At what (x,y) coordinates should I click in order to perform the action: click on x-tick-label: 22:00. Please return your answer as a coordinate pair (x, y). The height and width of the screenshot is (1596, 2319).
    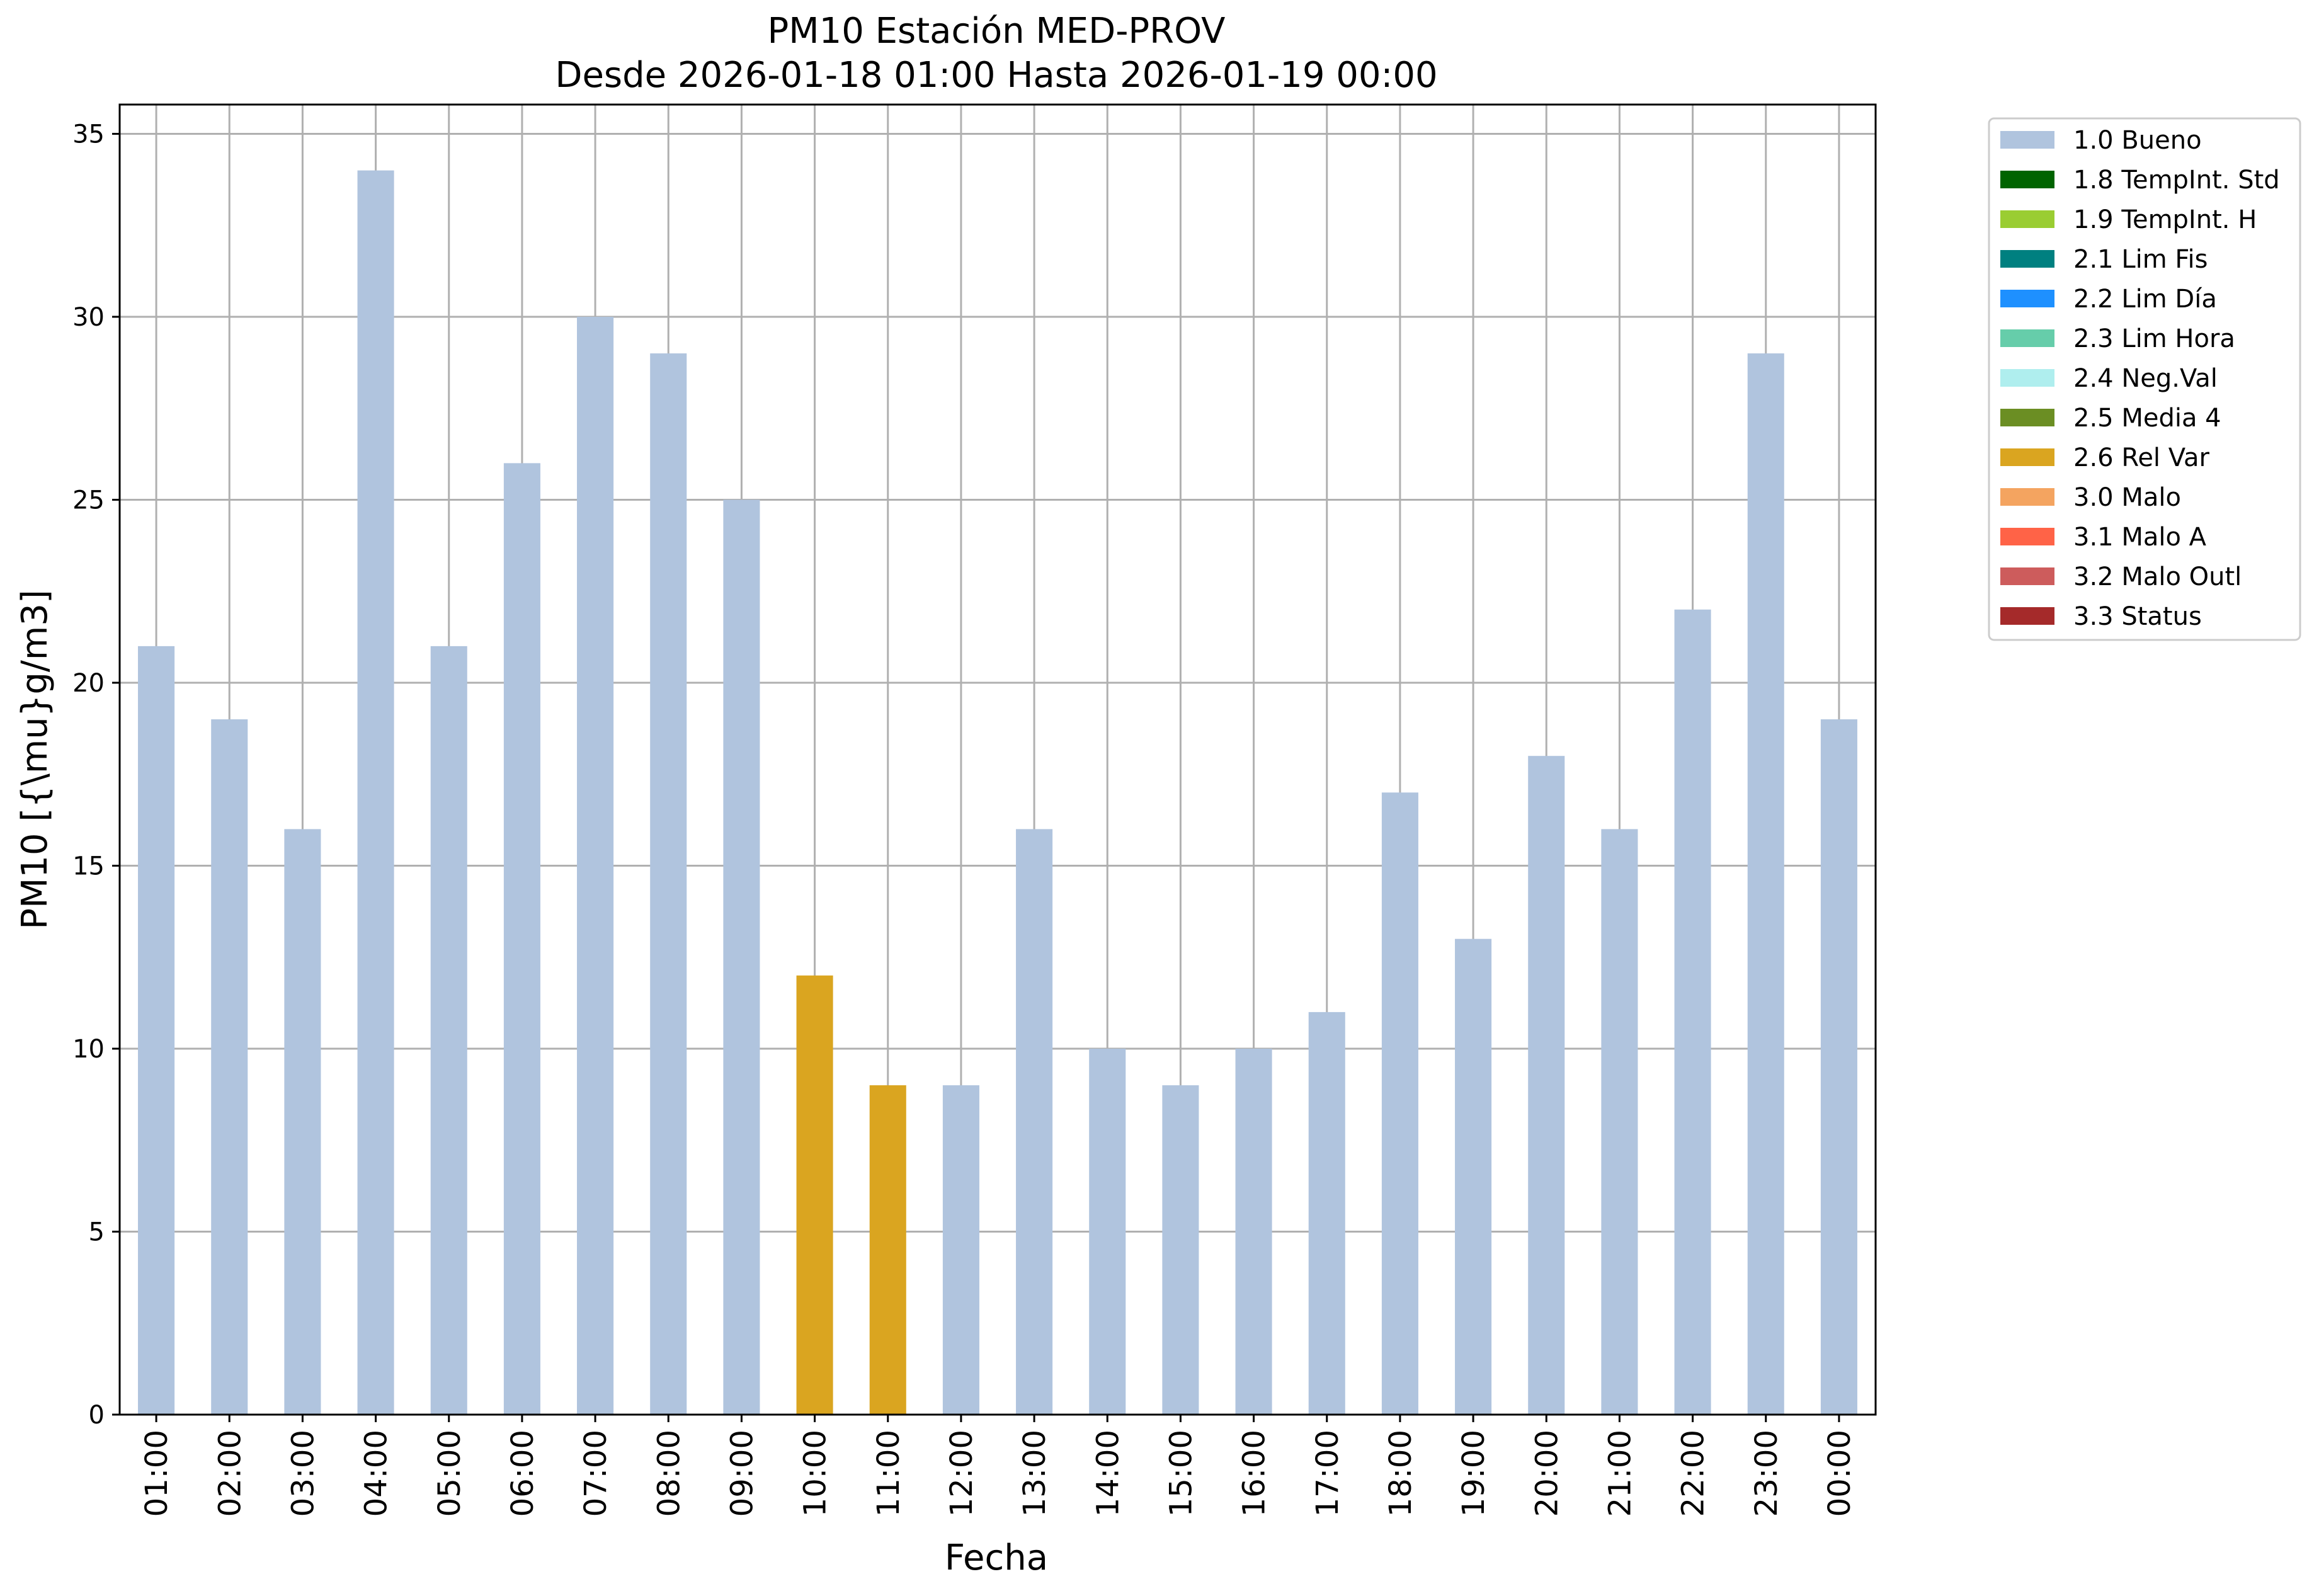
    Looking at the image, I should click on (1693, 1473).